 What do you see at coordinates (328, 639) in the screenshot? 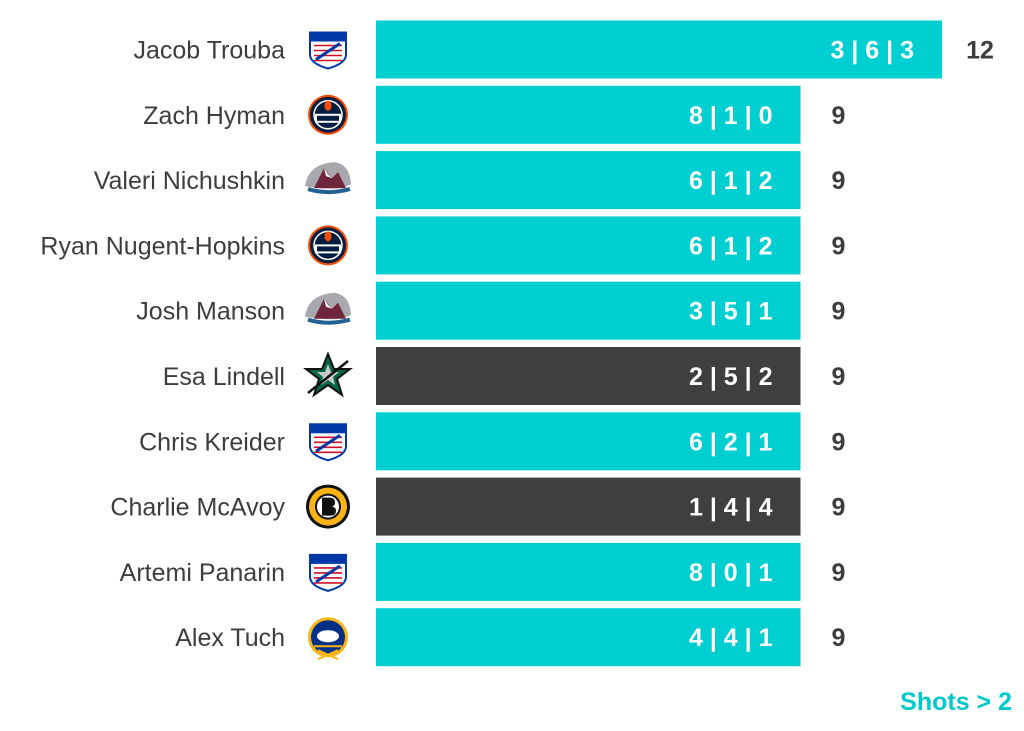
I see `sabres-logo-icon` at bounding box center [328, 639].